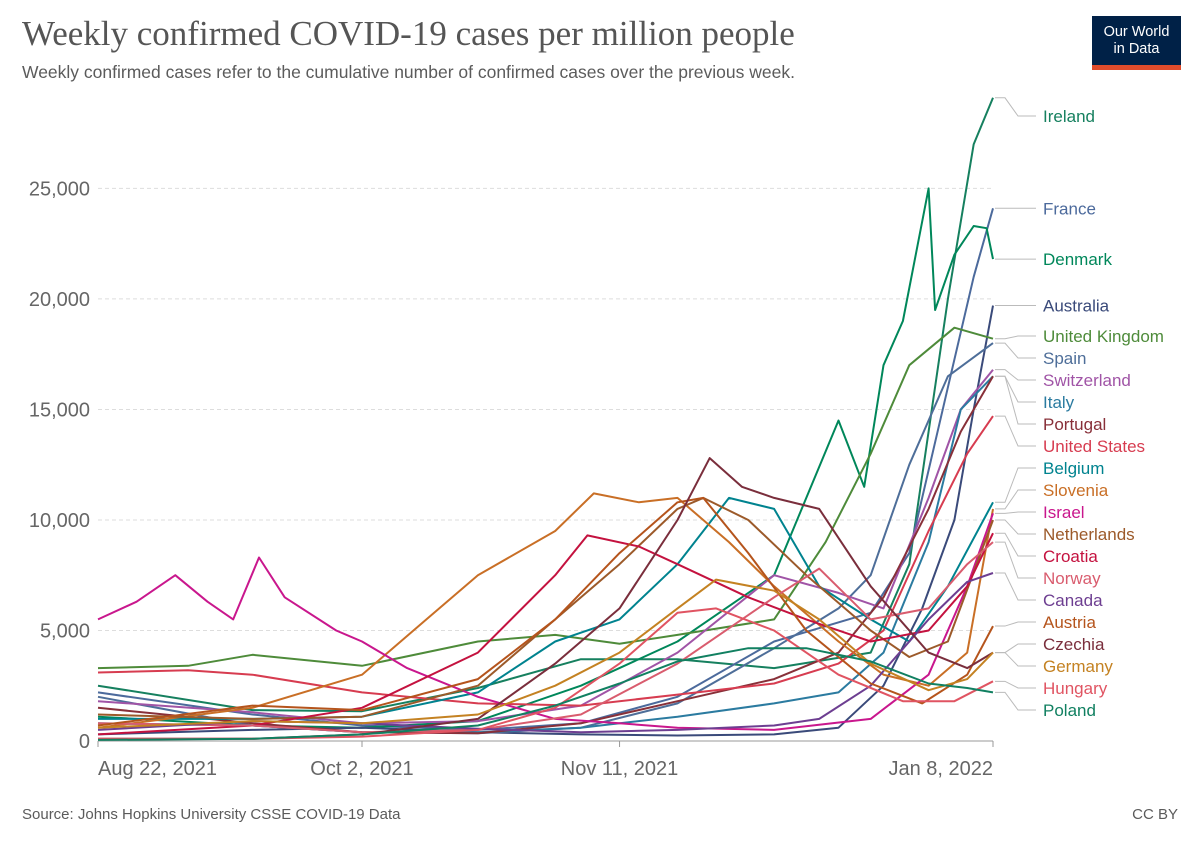 This screenshot has height=847, width=1200. What do you see at coordinates (59, 465) in the screenshot?
I see `y-axis: 0 5,000 10,000 15,000 20,000 25,000` at bounding box center [59, 465].